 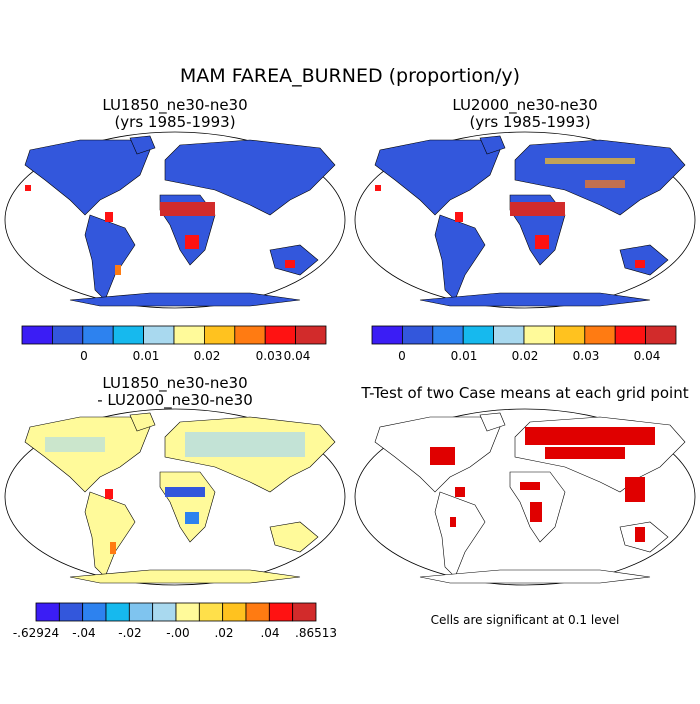 I want to click on colorbar-label: .02, so click(x=223, y=633).